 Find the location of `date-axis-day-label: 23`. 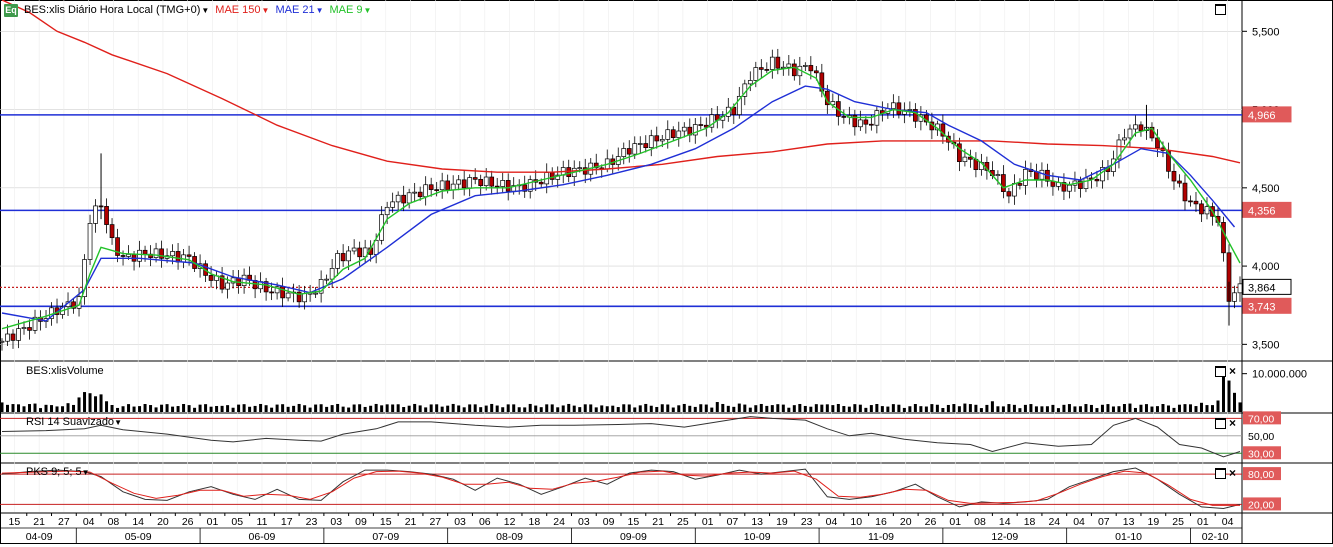

date-axis-day-label: 23 is located at coordinates (807, 522).